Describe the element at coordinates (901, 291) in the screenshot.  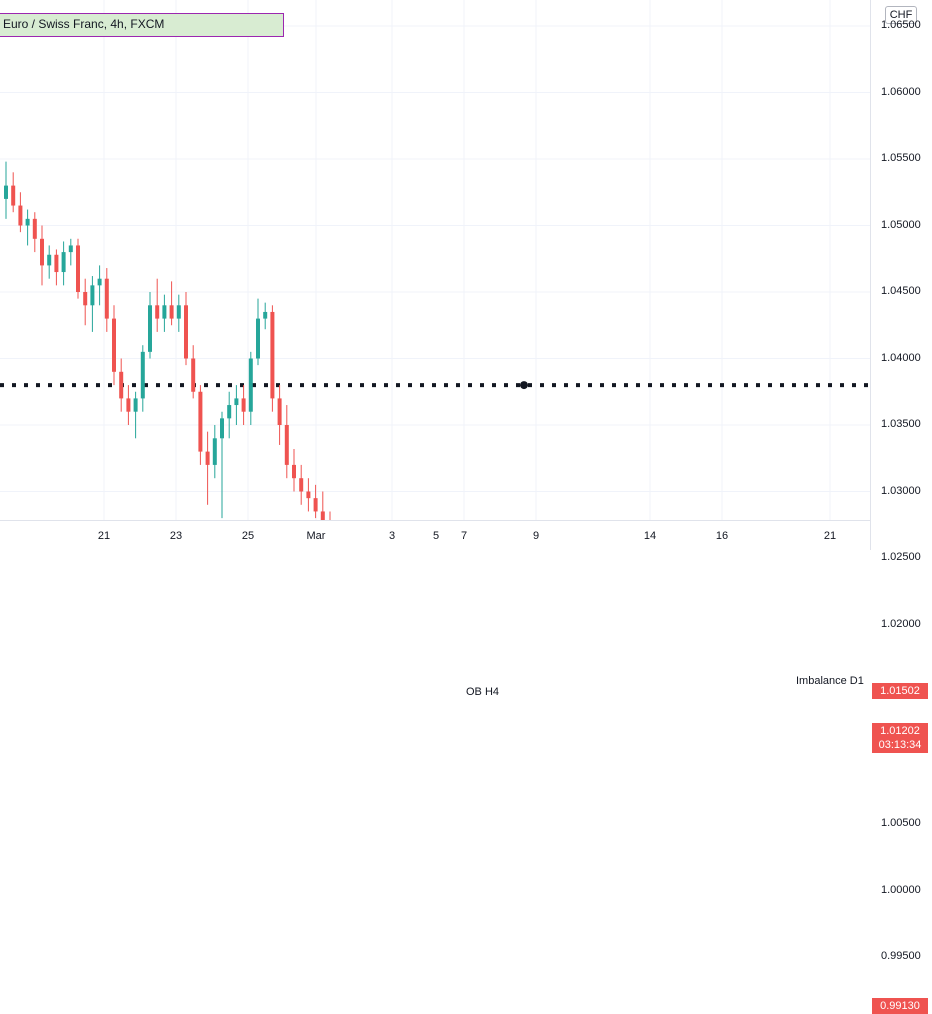
I see `price-tick-label: 1.04500` at that location.